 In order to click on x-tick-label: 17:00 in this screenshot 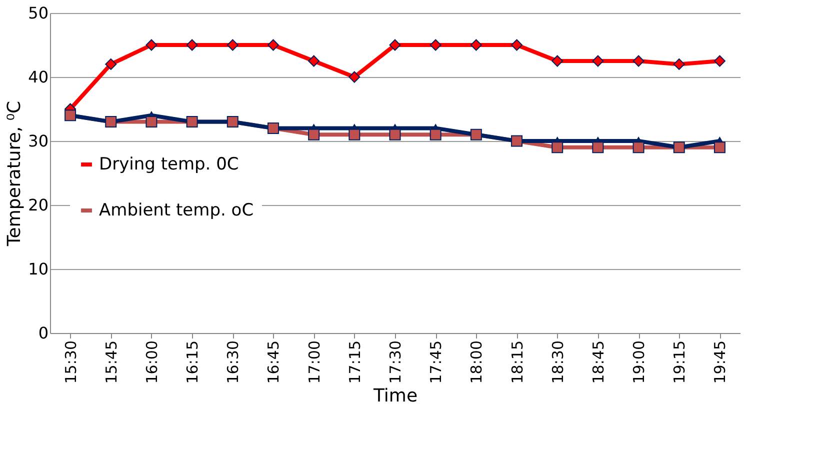, I will do `click(314, 362)`.